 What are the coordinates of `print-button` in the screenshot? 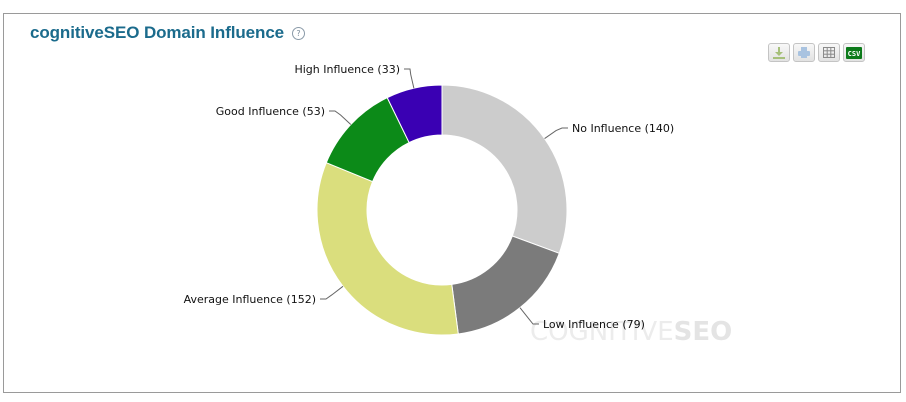 It's located at (804, 52).